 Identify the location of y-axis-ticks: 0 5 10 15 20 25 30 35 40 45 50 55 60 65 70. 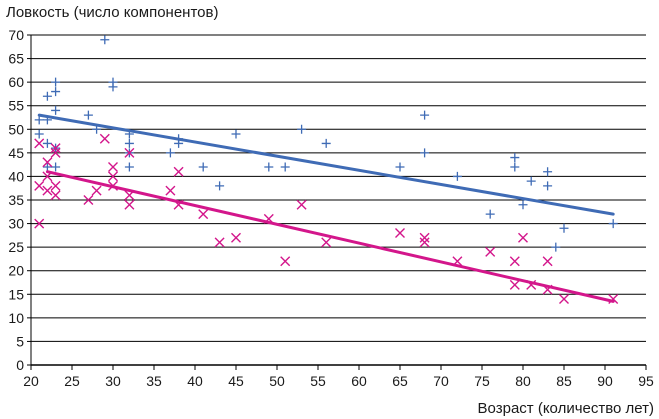
(19, 200).